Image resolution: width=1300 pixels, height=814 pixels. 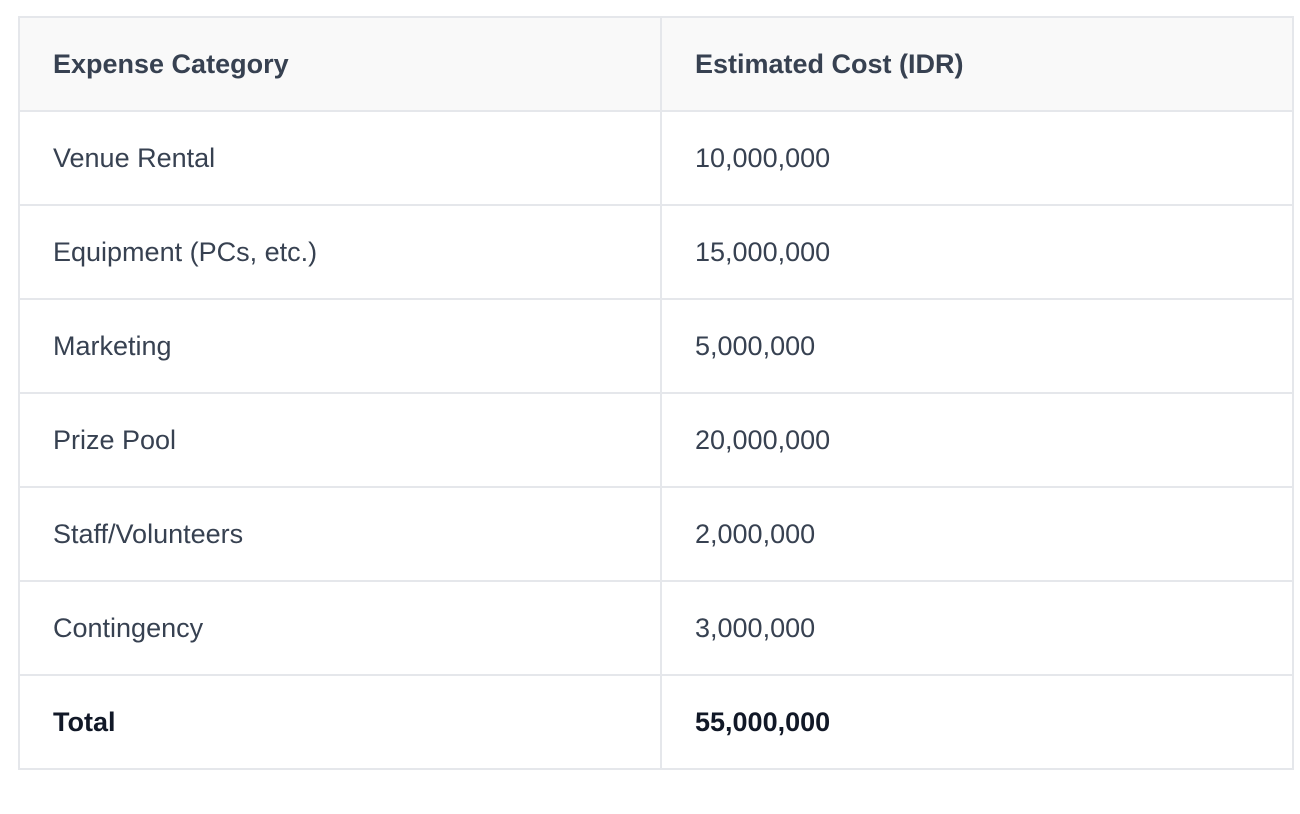 What do you see at coordinates (977, 440) in the screenshot?
I see `cell-cost: 20,000,000` at bounding box center [977, 440].